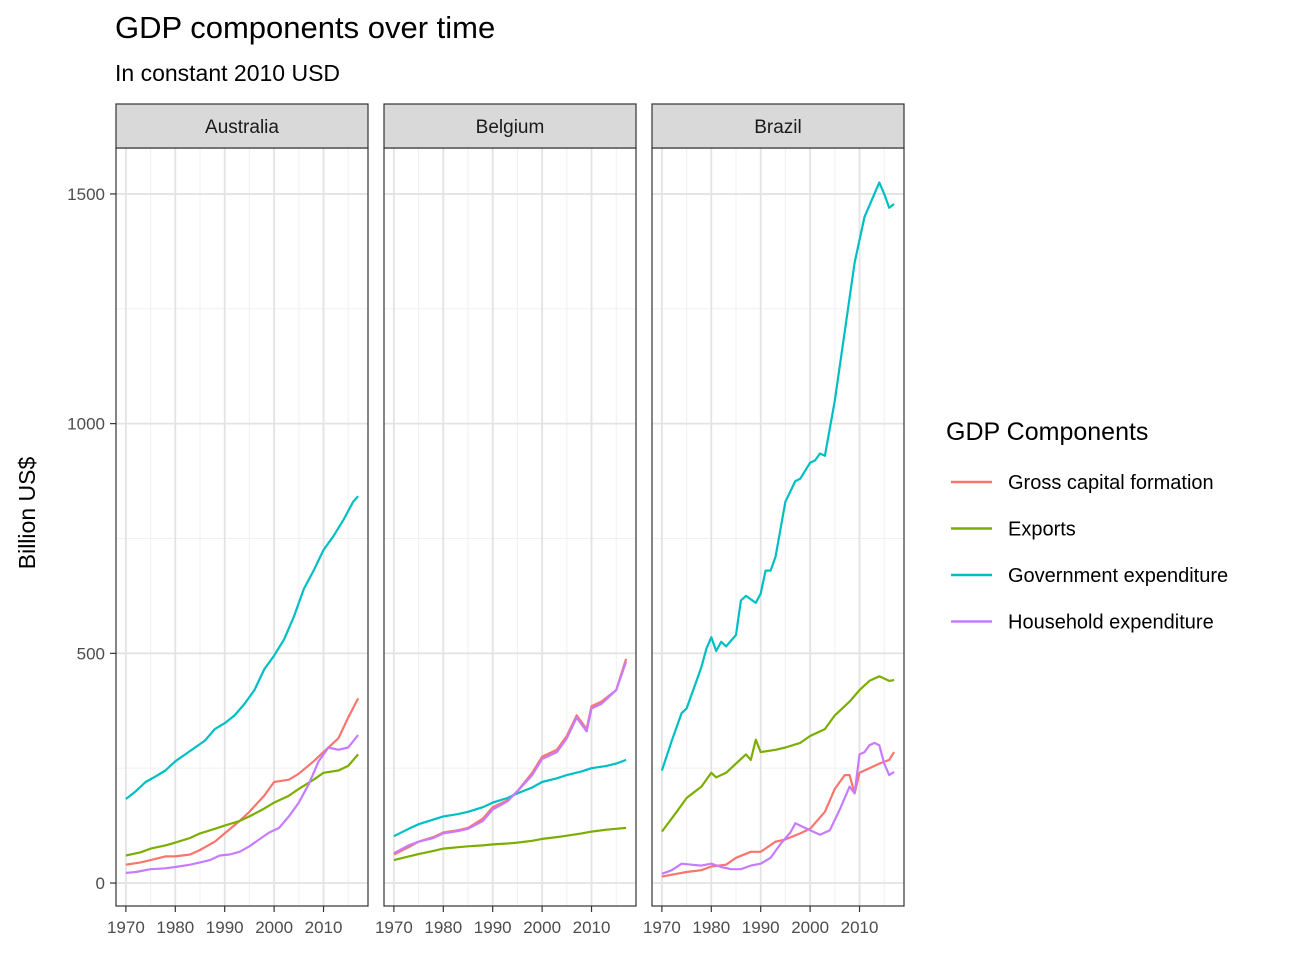 The width and height of the screenshot is (1296, 960). What do you see at coordinates (1111, 483) in the screenshot?
I see `legend-label-gross-capital-formation: Gross capital formation` at bounding box center [1111, 483].